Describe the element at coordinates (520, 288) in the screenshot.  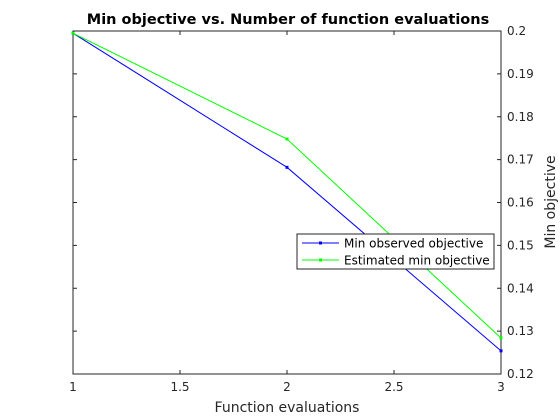
I see `y-tick-label: 0.14` at that location.